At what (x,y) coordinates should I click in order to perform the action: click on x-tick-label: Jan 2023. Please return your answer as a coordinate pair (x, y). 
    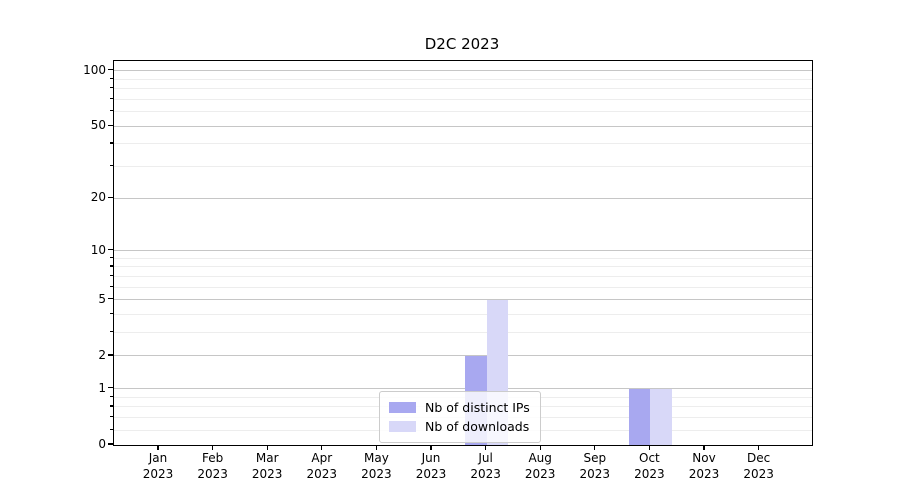
    Looking at the image, I should click on (158, 466).